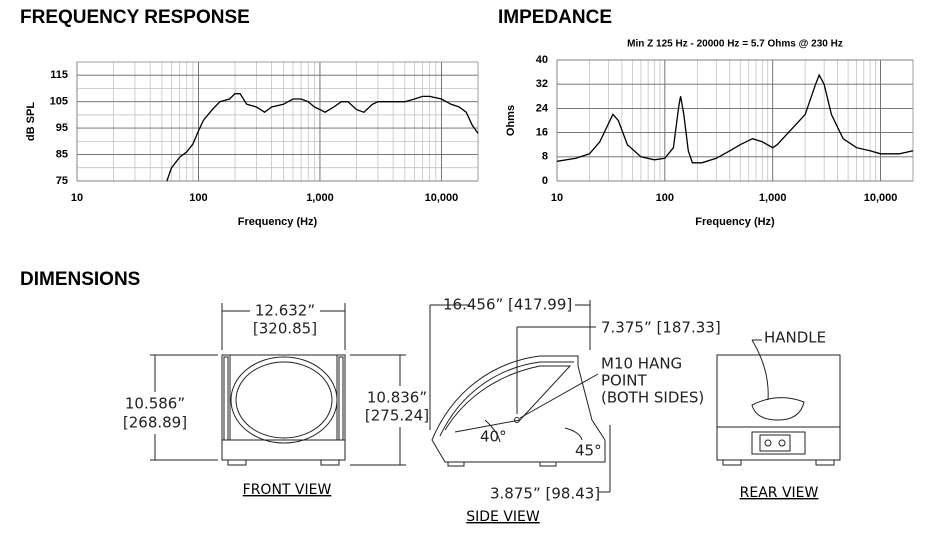  Describe the element at coordinates (278, 384) in the screenshot. I see `front-view` at that location.